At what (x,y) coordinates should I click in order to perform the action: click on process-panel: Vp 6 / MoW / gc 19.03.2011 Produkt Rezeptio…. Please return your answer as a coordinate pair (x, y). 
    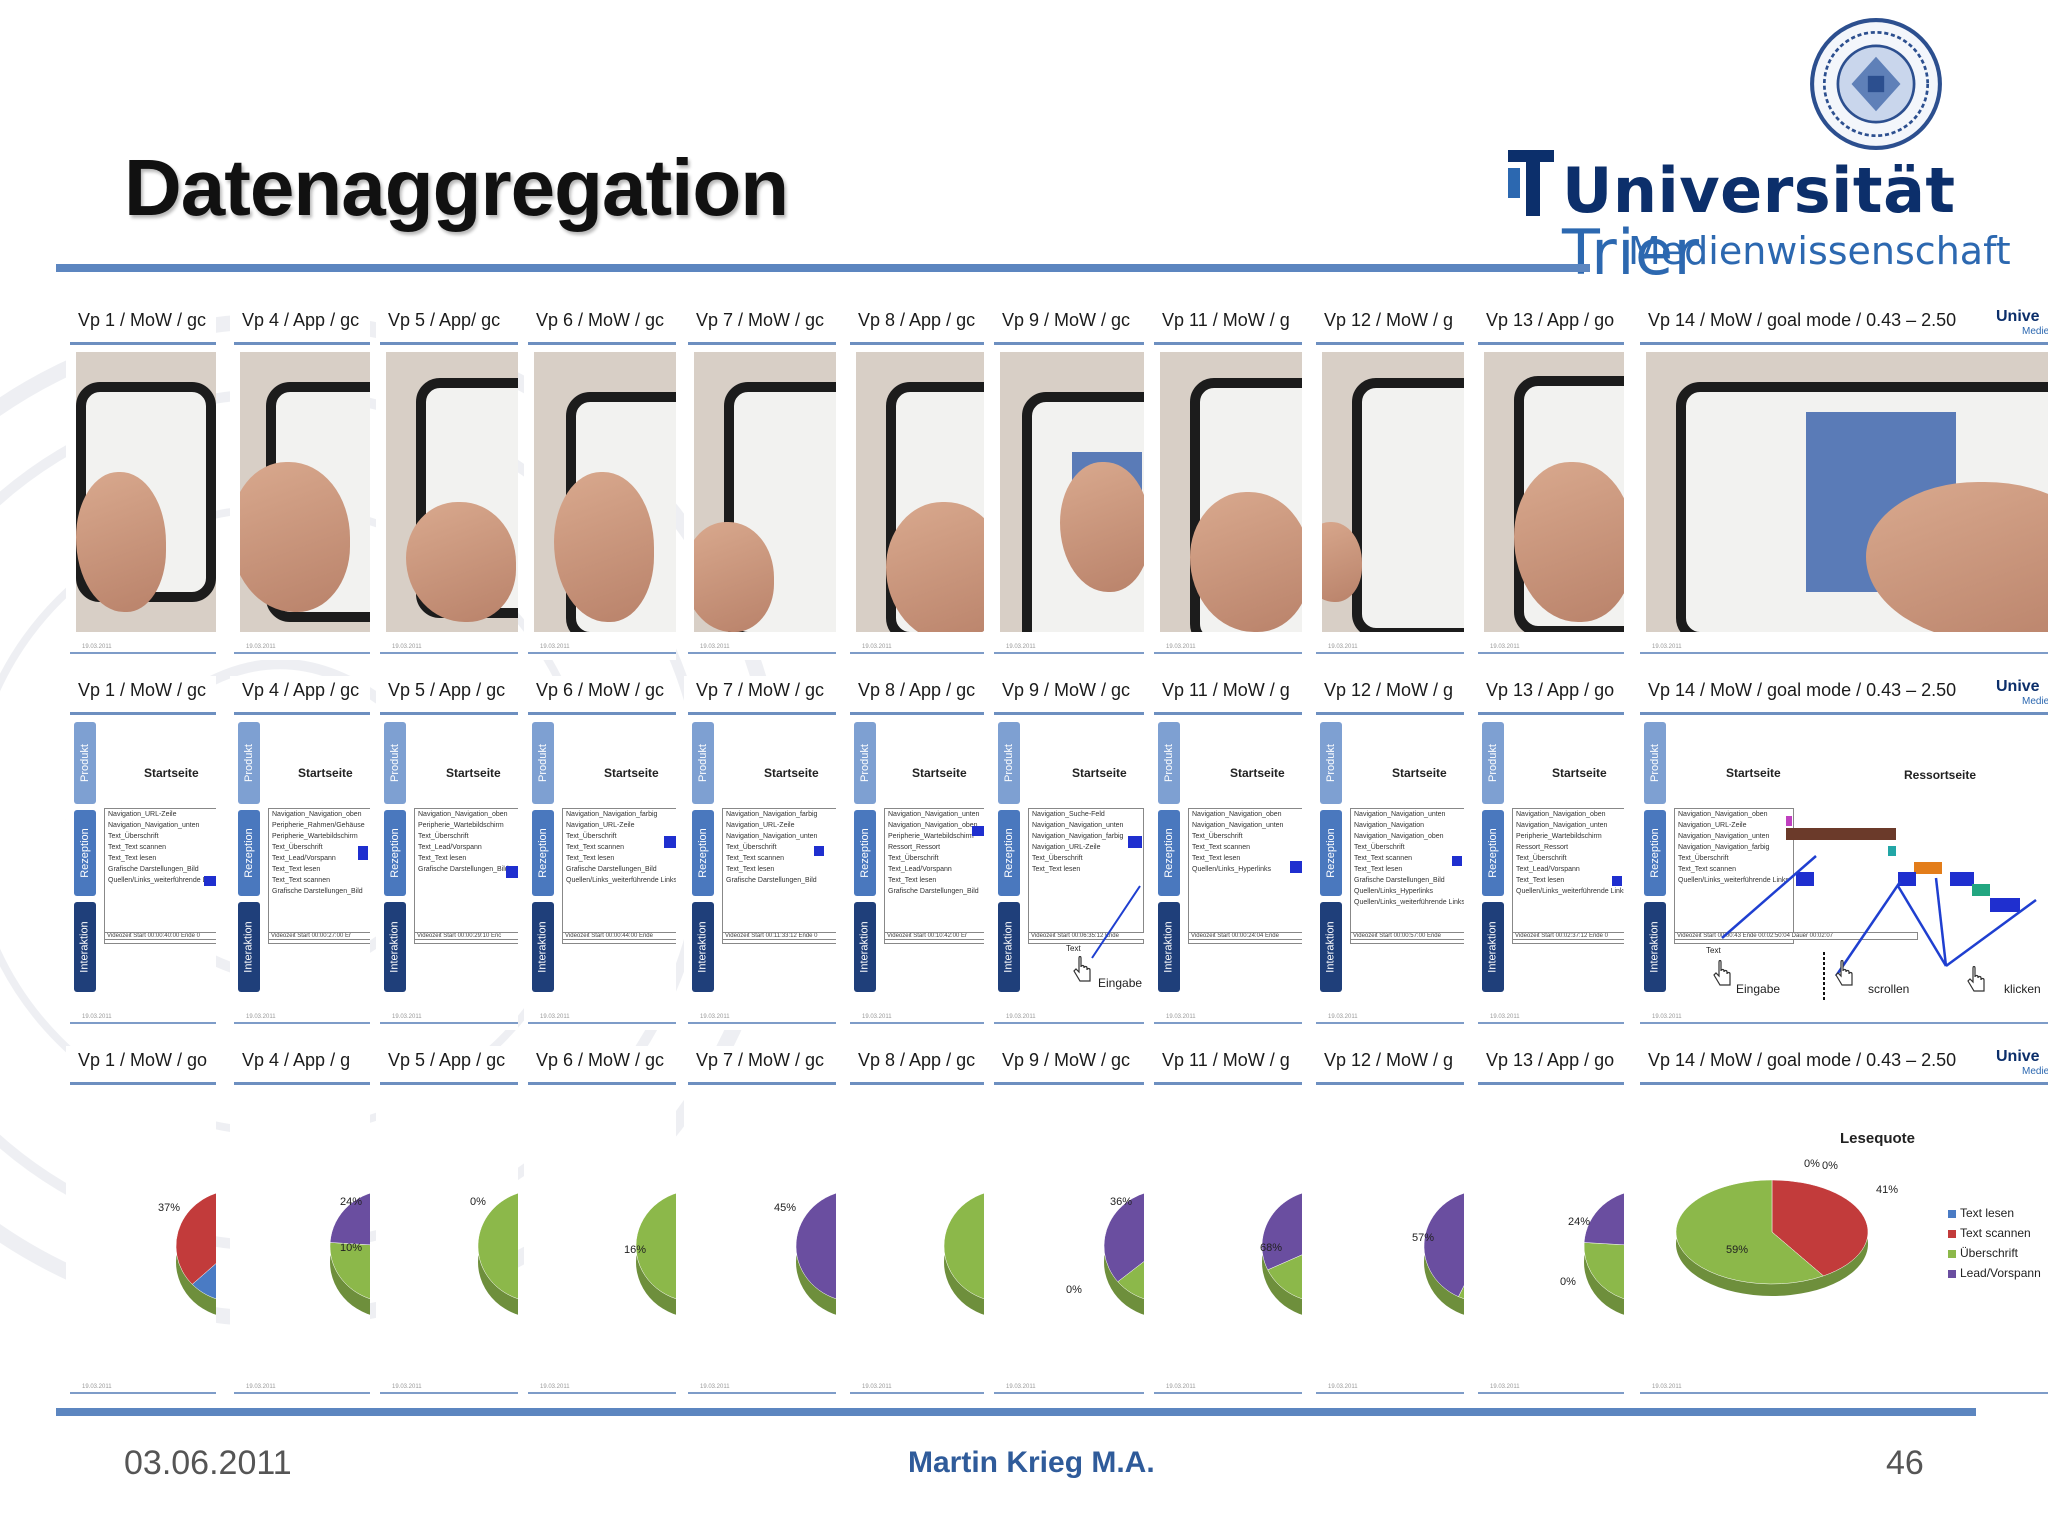
    Looking at the image, I should click on (600, 853).